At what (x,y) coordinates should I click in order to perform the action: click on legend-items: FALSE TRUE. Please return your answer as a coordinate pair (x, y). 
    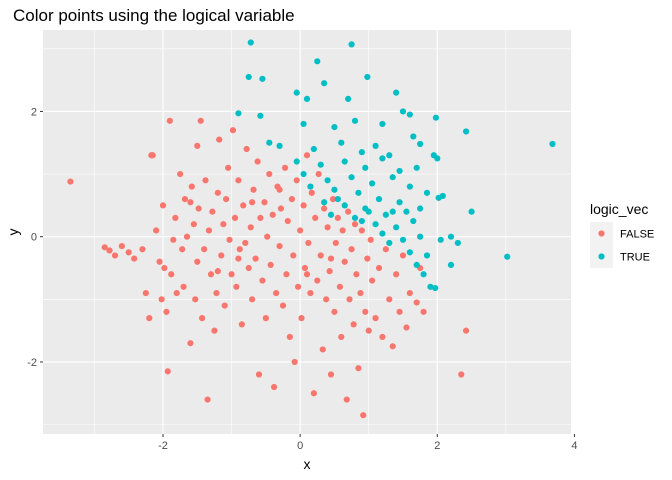
    Looking at the image, I should click on (622, 245).